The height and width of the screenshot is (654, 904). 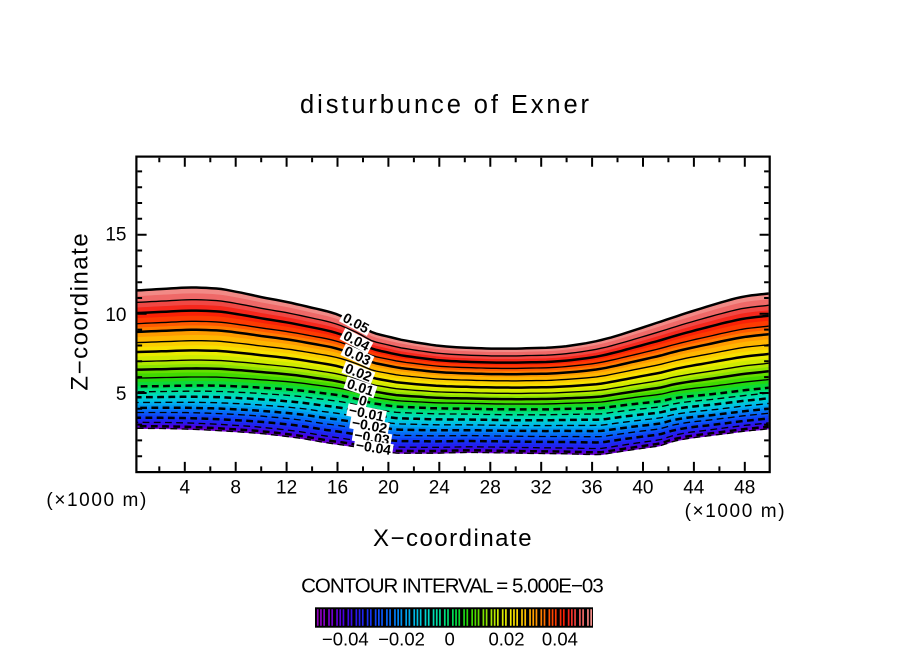 What do you see at coordinates (591, 487) in the screenshot?
I see `svg-text: 36` at bounding box center [591, 487].